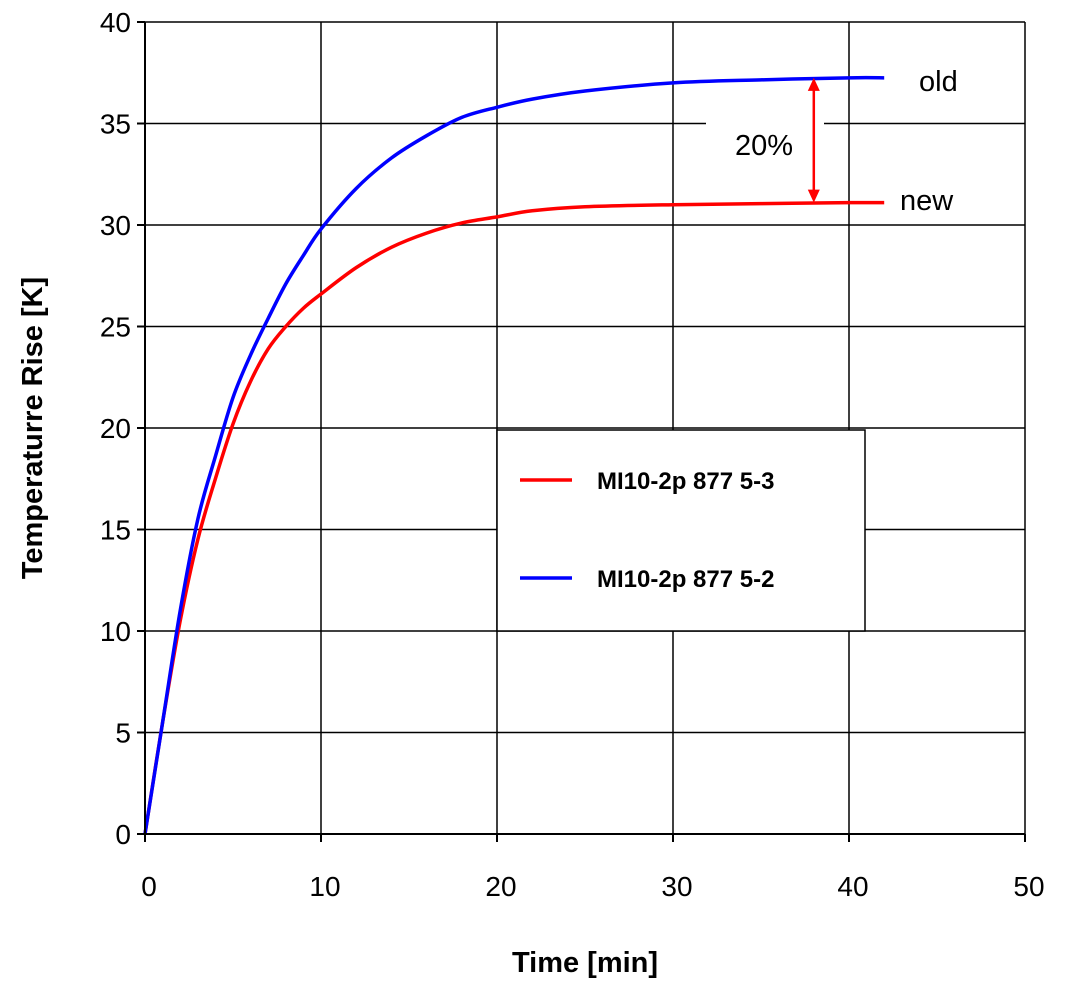 This screenshot has height=999, width=1067. Describe the element at coordinates (115, 22) in the screenshot. I see `y-tick-label-40: 40` at that location.